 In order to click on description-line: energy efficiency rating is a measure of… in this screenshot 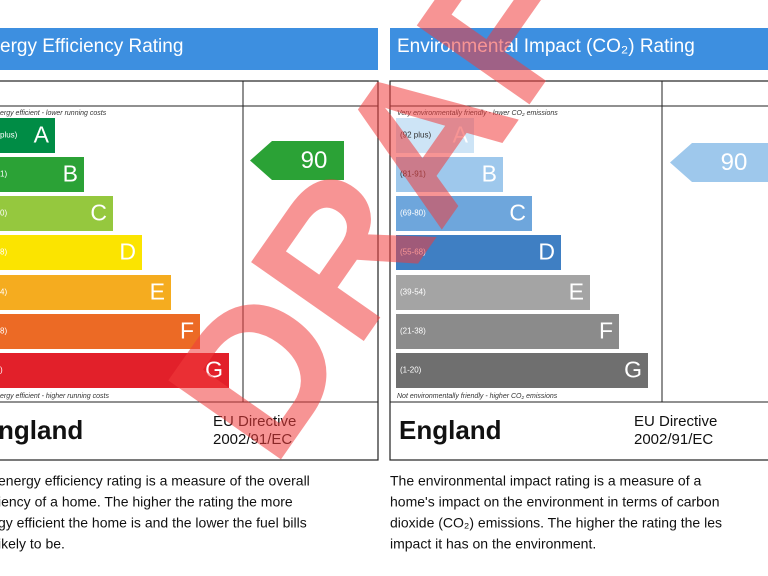, I will do `click(155, 481)`.